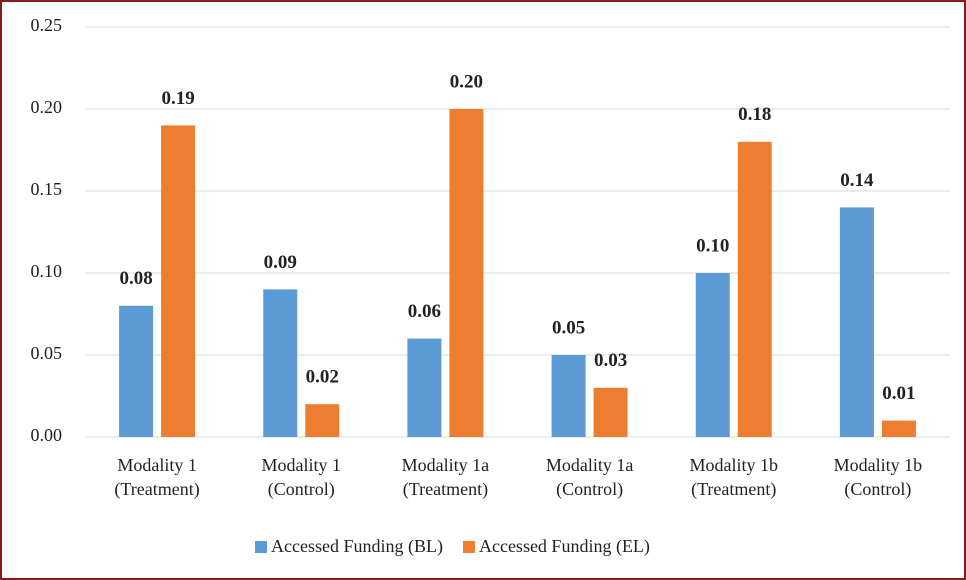 This screenshot has height=580, width=966. What do you see at coordinates (177, 98) in the screenshot?
I see `value-label: 0.19` at bounding box center [177, 98].